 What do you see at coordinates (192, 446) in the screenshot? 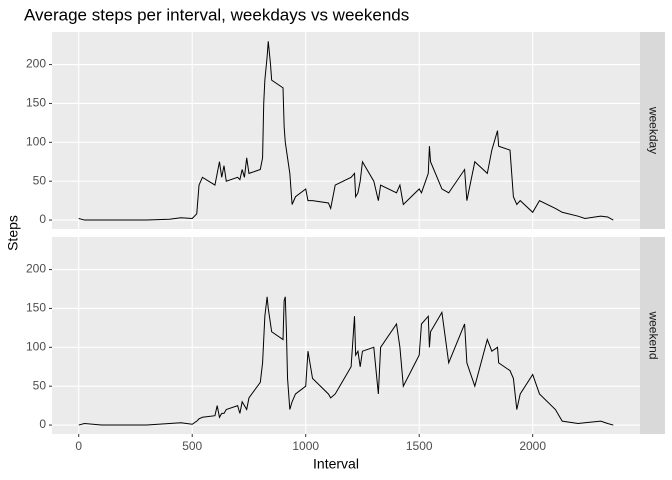
I see `x-tick-label: 500` at bounding box center [192, 446].